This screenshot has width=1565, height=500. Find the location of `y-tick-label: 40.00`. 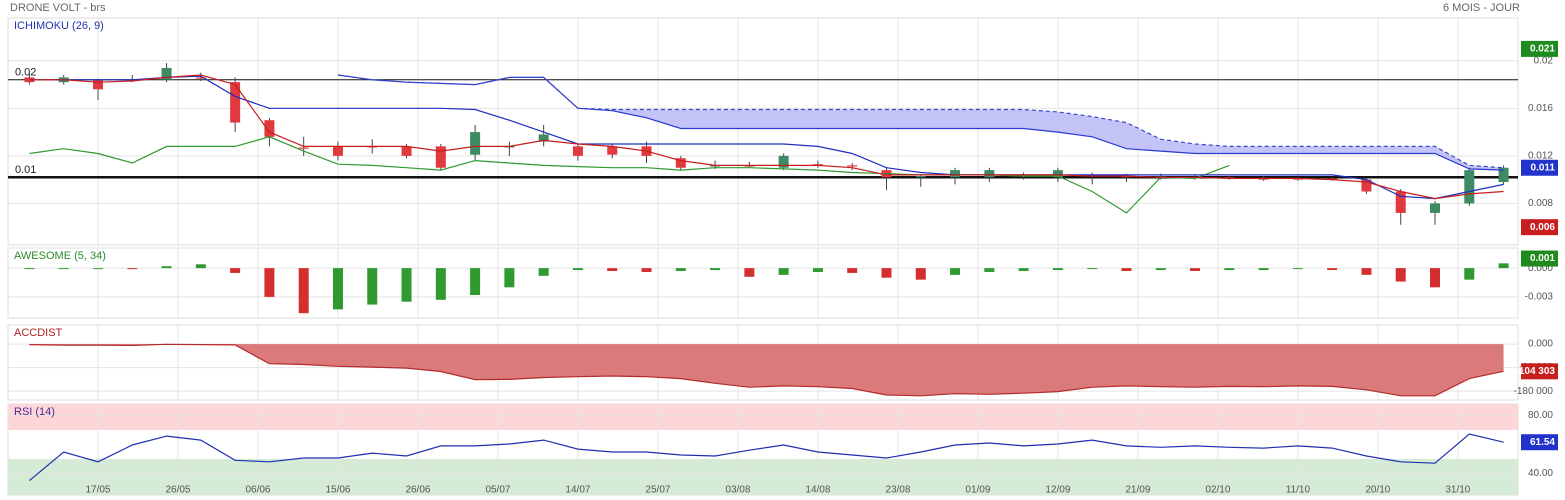

y-tick-label: 40.00 is located at coordinates (1540, 473).